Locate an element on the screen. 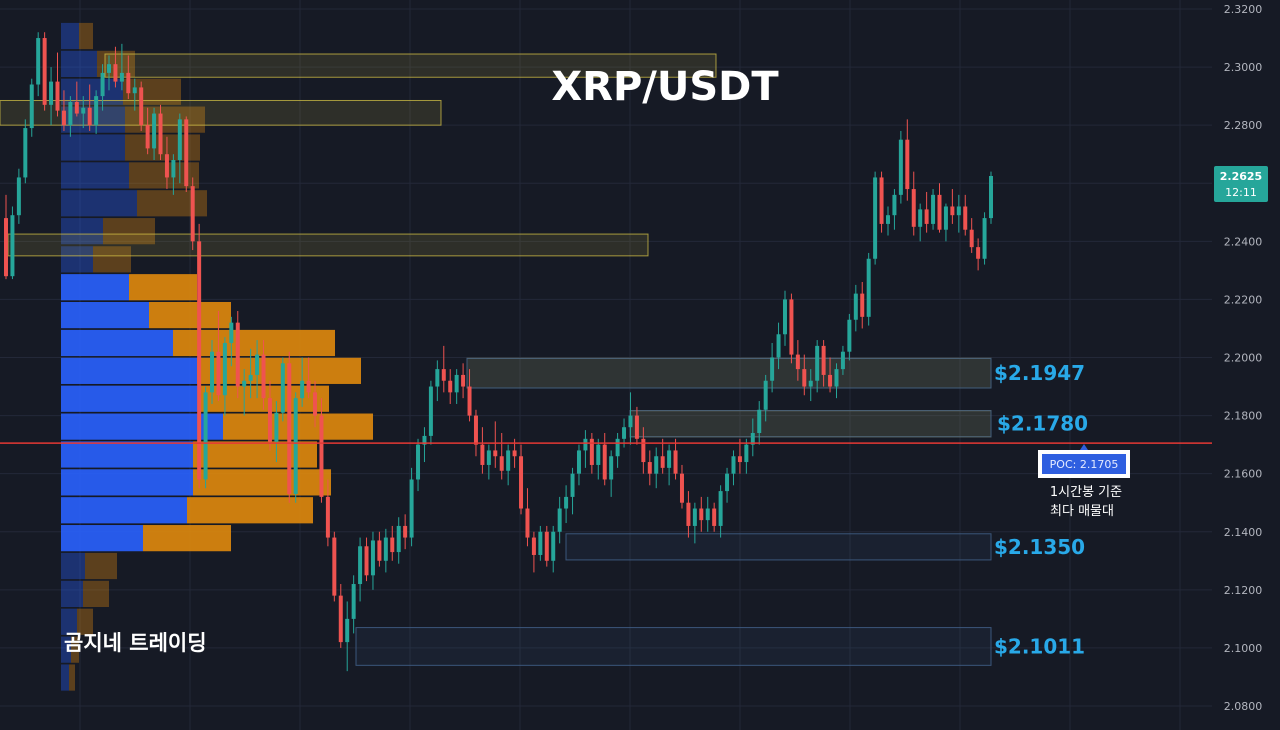 This screenshot has height=730, width=1280. y-tick-label: 2.1200 is located at coordinates (1243, 590).